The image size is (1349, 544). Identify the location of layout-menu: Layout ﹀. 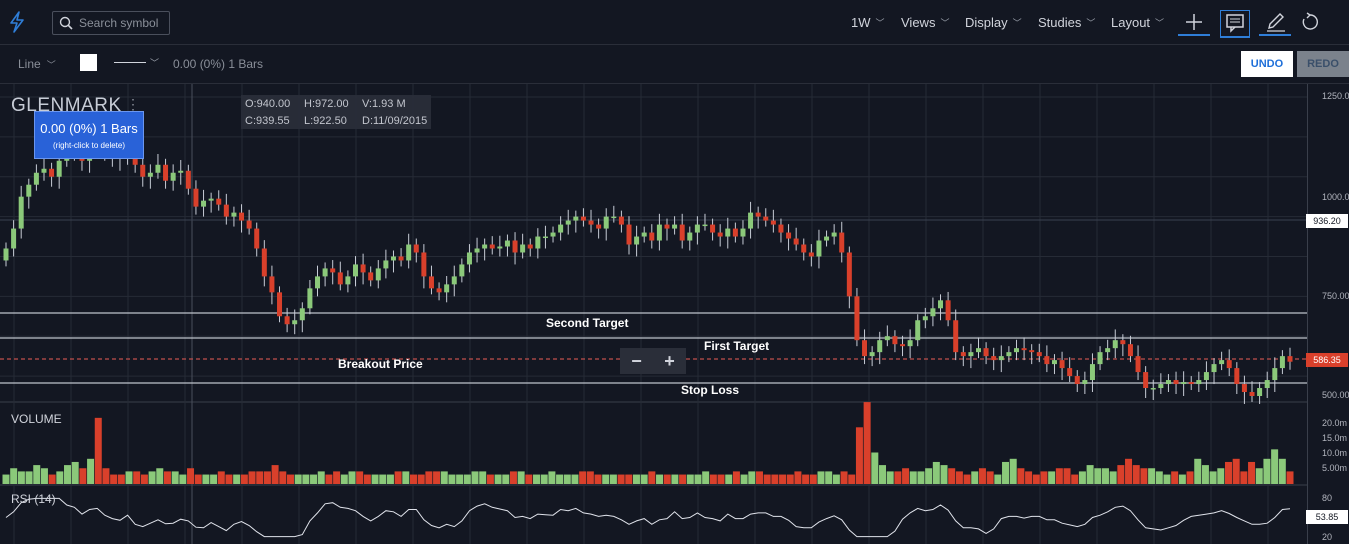
(1137, 22).